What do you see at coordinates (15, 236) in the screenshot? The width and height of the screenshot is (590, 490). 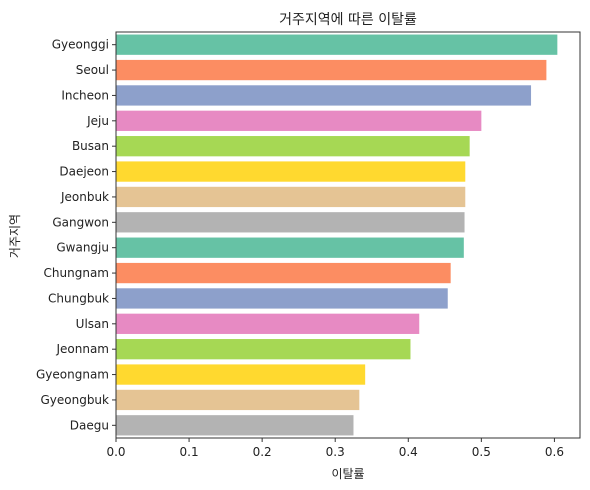 I see `y-axis-label: 거주지역` at bounding box center [15, 236].